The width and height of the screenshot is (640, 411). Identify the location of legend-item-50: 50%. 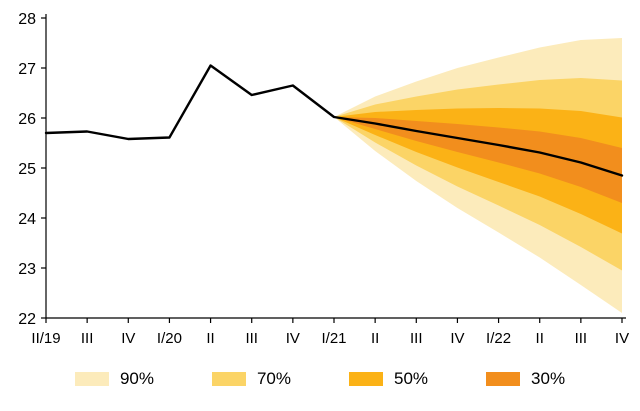
(388, 379).